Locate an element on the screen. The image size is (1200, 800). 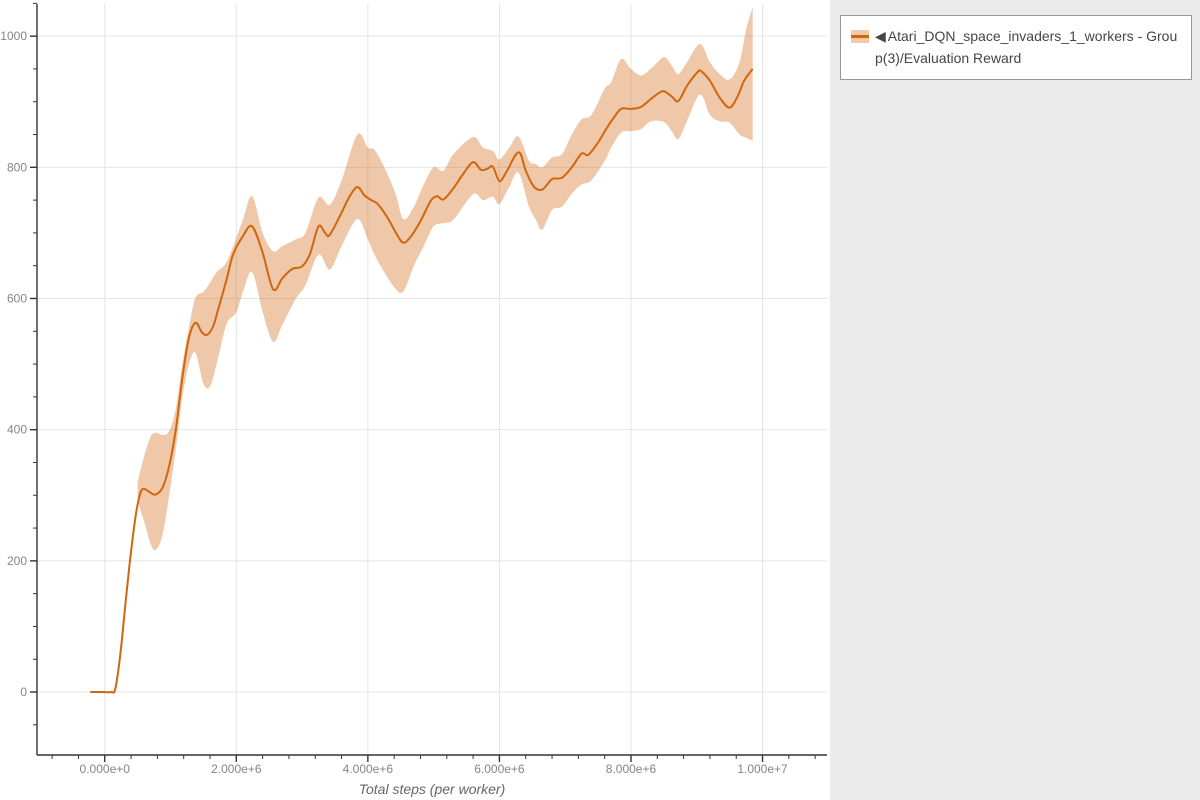
legend-swatch-line-icon is located at coordinates (860, 36).